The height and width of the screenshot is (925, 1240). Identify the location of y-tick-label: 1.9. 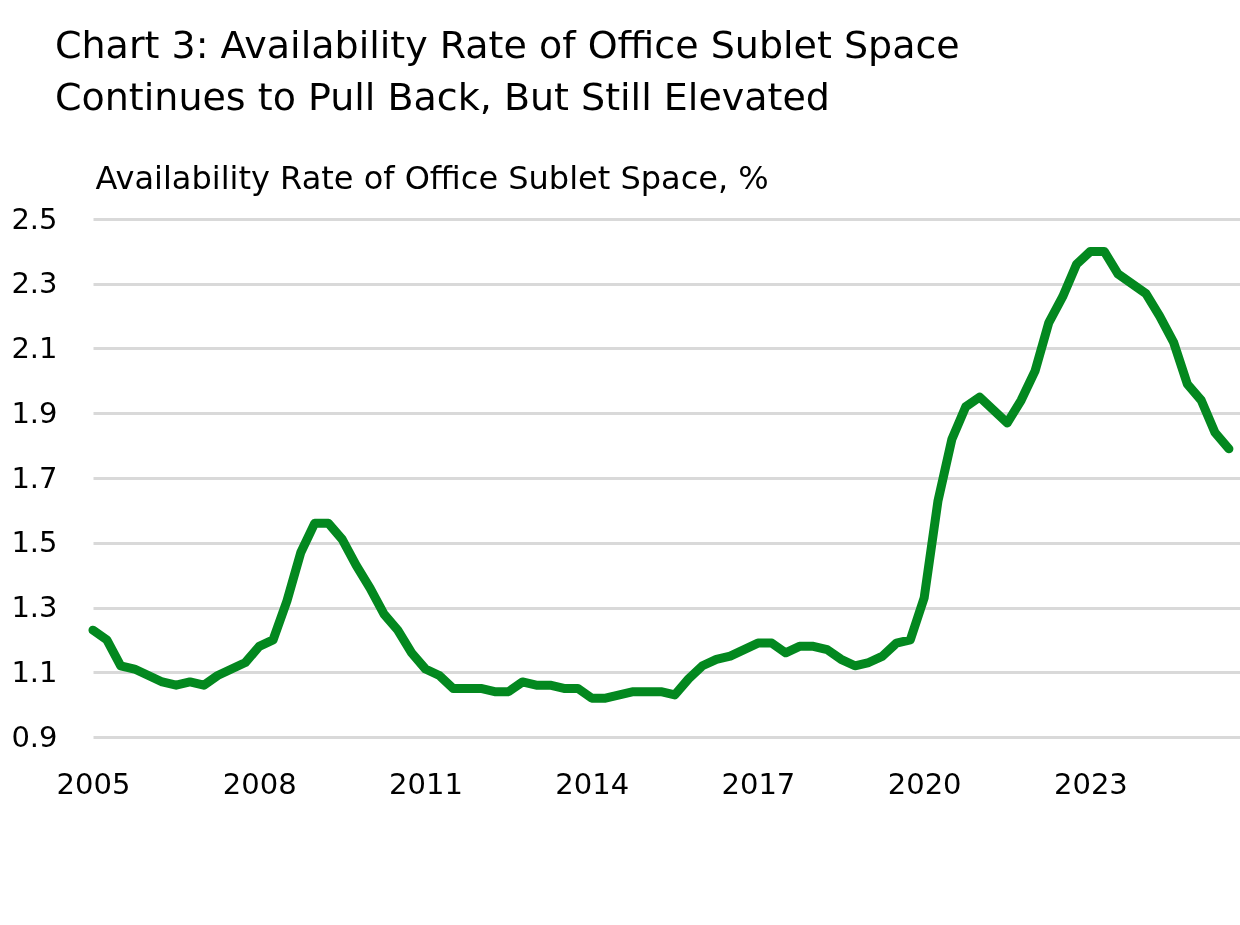
(34, 412).